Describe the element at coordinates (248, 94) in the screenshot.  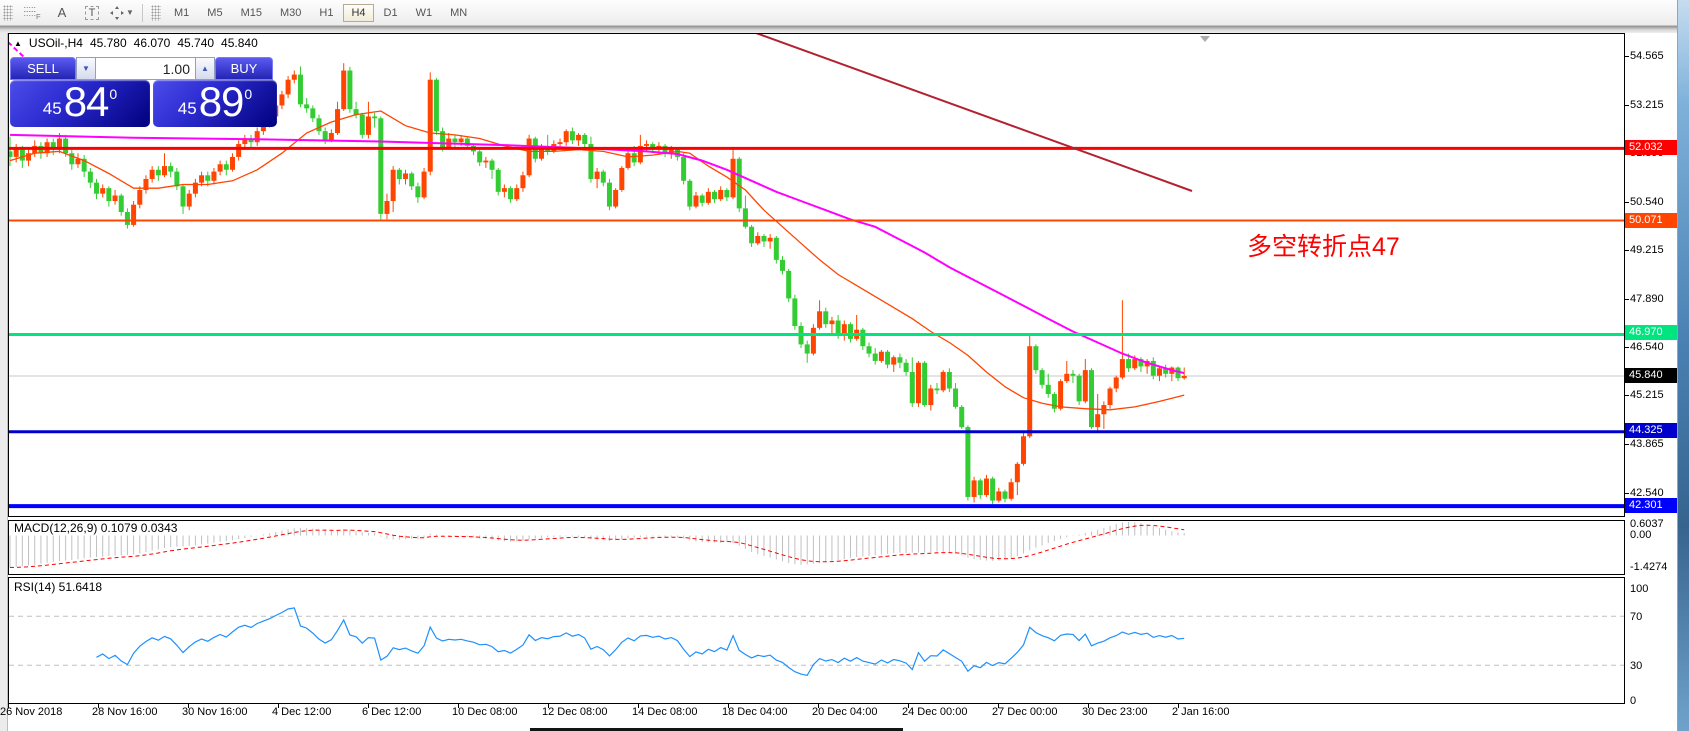
I see `buy-price-pip: 0` at that location.